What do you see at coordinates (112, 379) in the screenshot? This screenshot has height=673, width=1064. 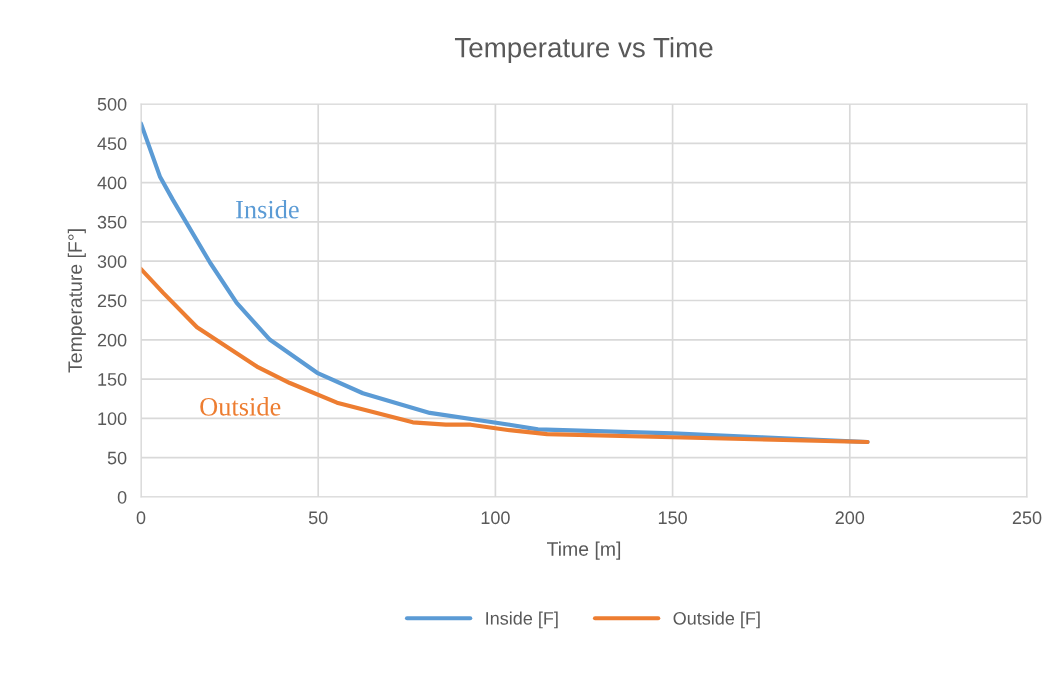 I see `y-tick-label: 150` at bounding box center [112, 379].